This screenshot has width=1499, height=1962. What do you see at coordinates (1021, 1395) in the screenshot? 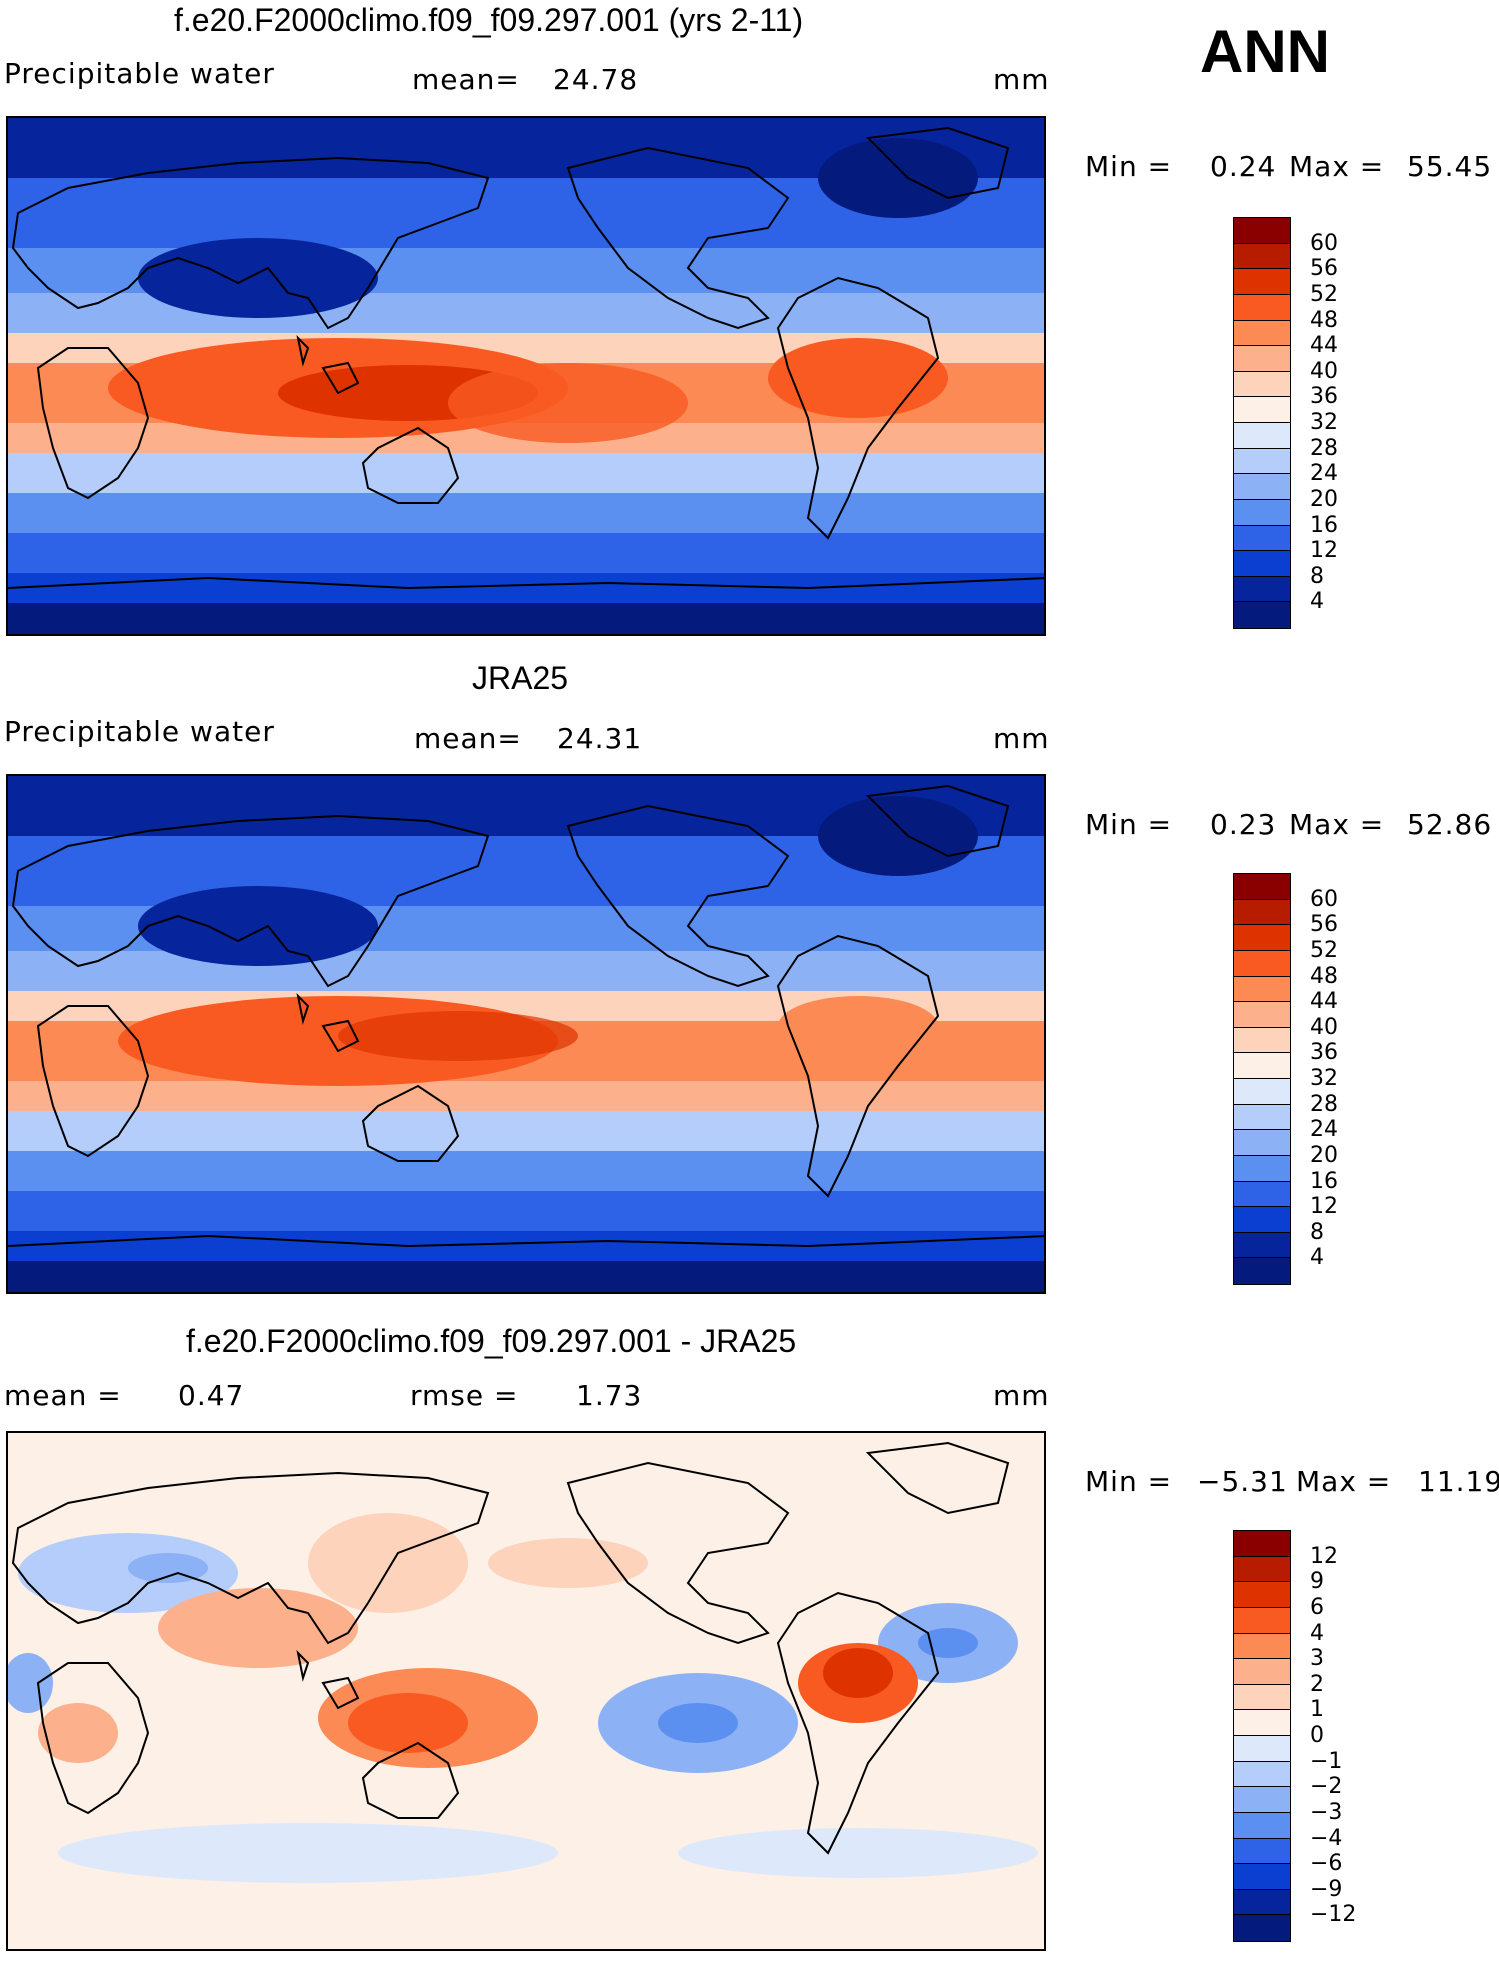
I see `panel-2-units: mm` at bounding box center [1021, 1395].